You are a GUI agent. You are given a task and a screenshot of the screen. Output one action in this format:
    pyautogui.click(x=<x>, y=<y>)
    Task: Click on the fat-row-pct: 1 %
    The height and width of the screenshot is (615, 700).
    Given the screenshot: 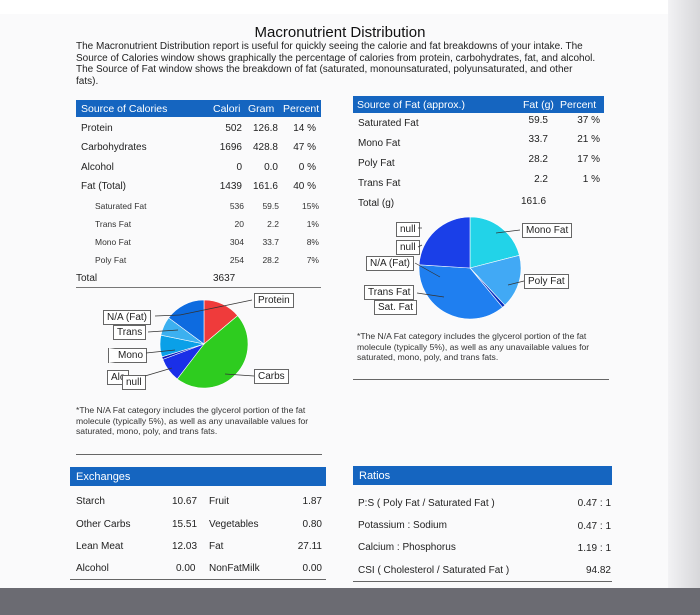 What is the action you would take?
    pyautogui.click(x=591, y=179)
    